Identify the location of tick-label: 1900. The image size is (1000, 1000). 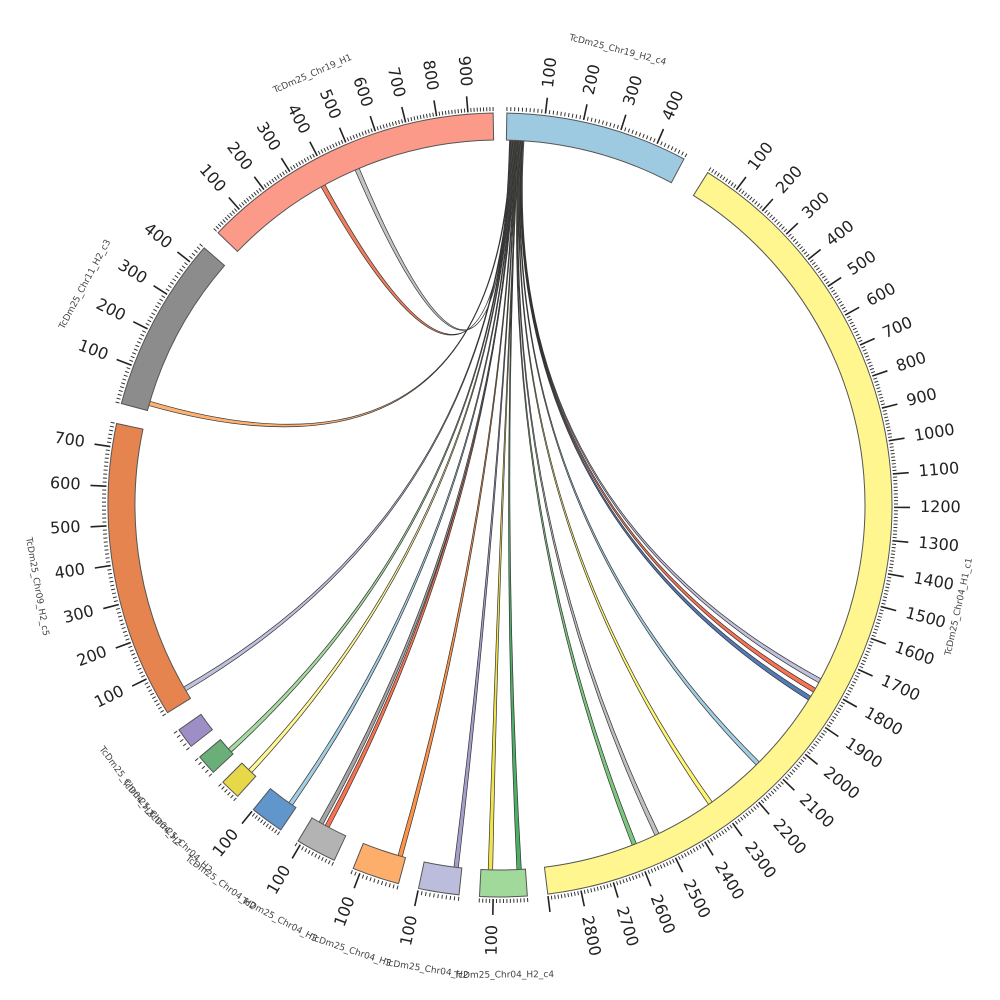
(864, 752).